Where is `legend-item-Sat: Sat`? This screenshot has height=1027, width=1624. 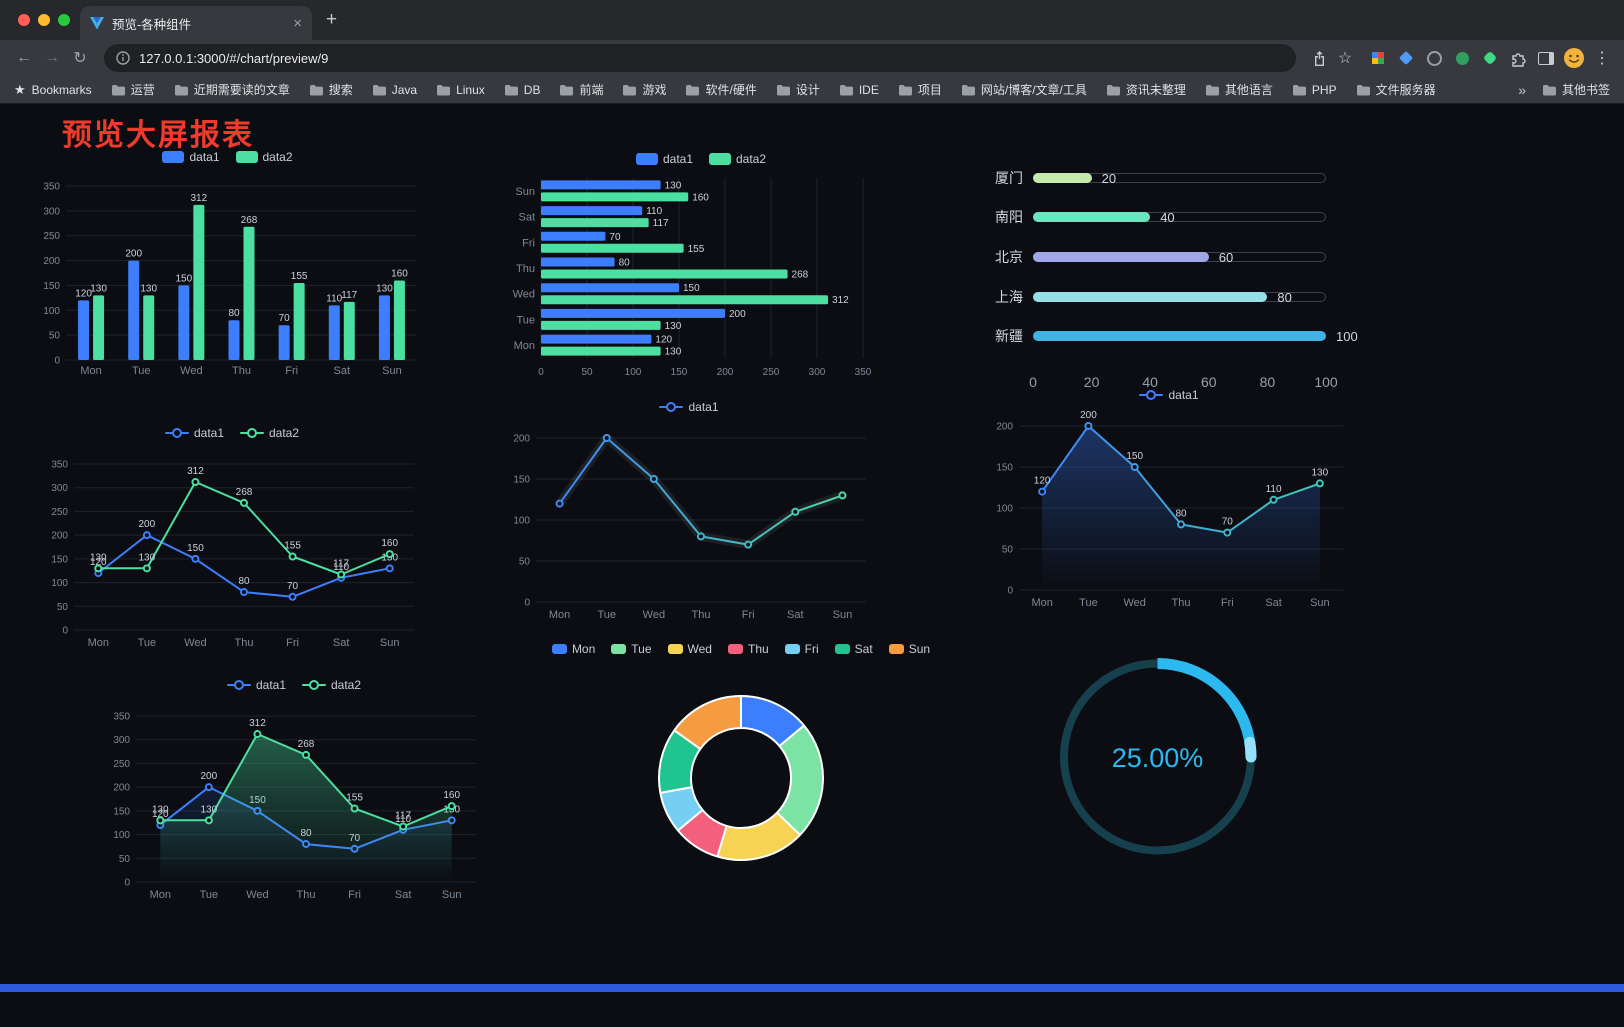 legend-item-Sat: Sat is located at coordinates (853, 649).